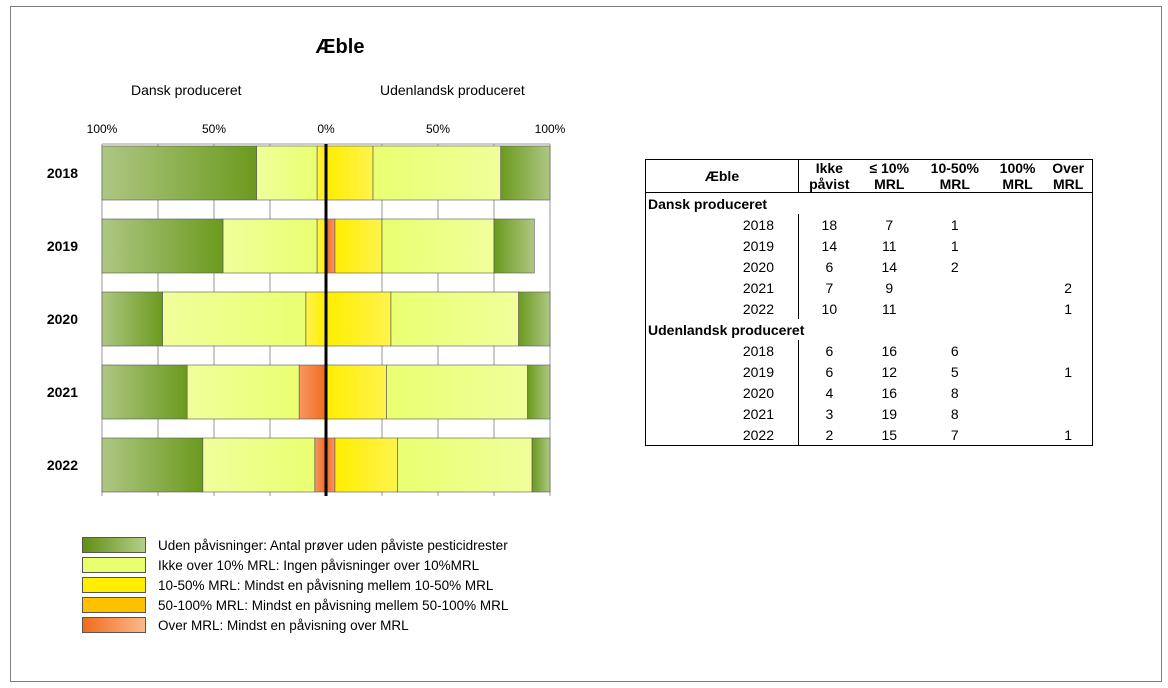 The width and height of the screenshot is (1168, 688). I want to click on table-cell: 14, so click(889, 266).